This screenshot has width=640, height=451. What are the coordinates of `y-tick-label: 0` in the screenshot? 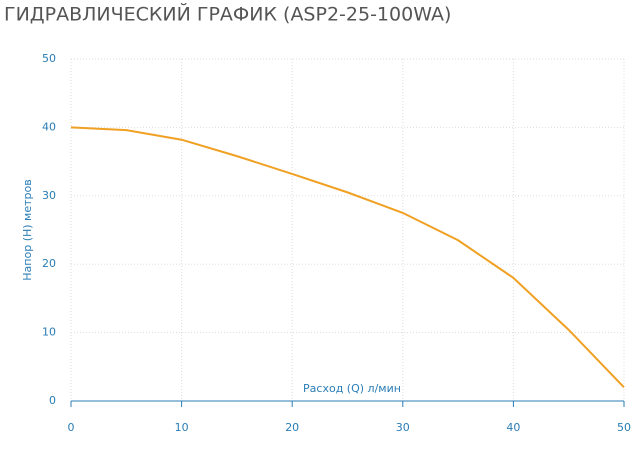 It's located at (52, 400).